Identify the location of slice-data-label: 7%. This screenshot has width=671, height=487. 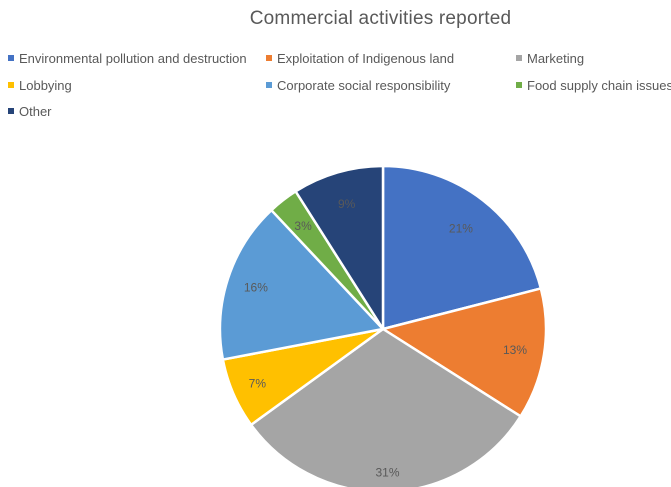
(258, 383).